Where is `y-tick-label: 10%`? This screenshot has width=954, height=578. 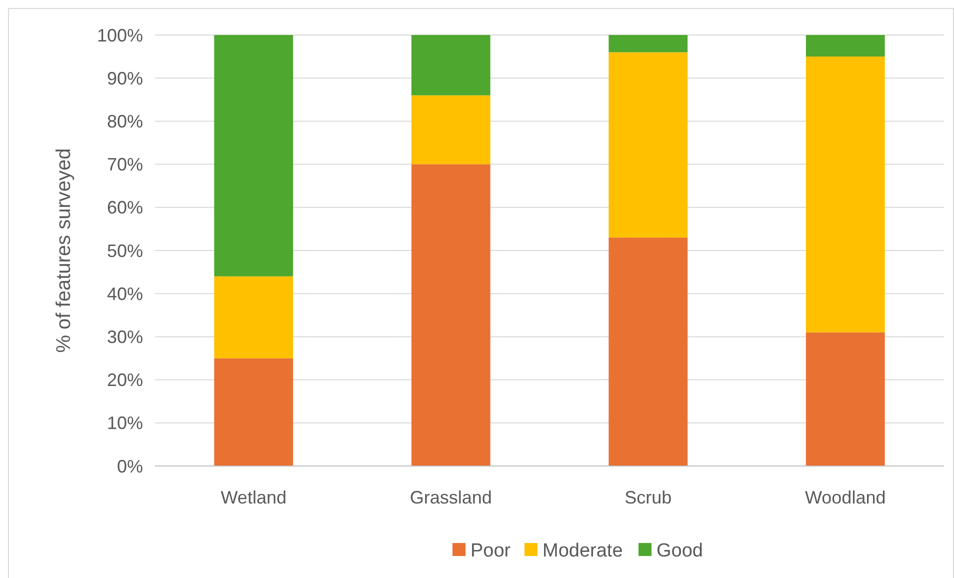
y-tick-label: 10% is located at coordinates (124, 423).